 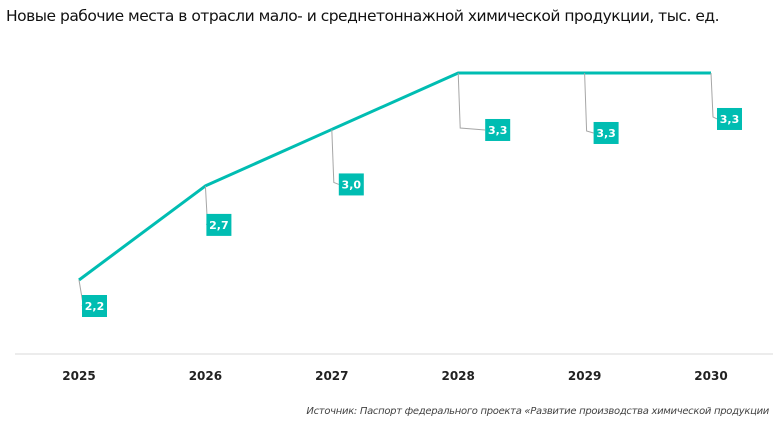 What do you see at coordinates (457, 376) in the screenshot?
I see `x-tick-label: 2028` at bounding box center [457, 376].